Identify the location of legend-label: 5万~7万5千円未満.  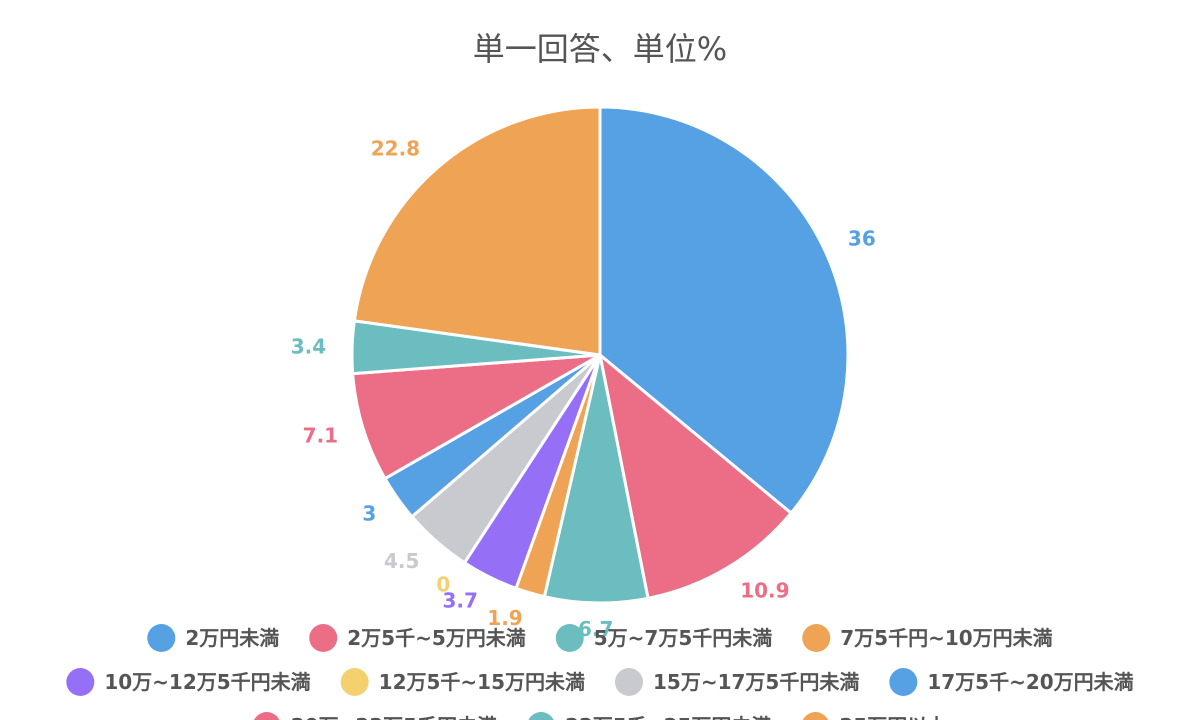
(683, 638).